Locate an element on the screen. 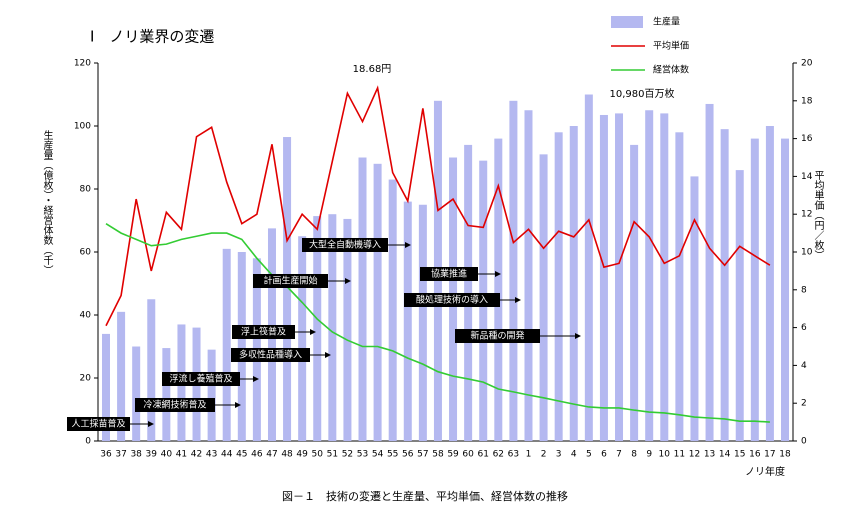 This screenshot has width=850, height=526. annotation: 人工採苗普及 is located at coordinates (98, 424).